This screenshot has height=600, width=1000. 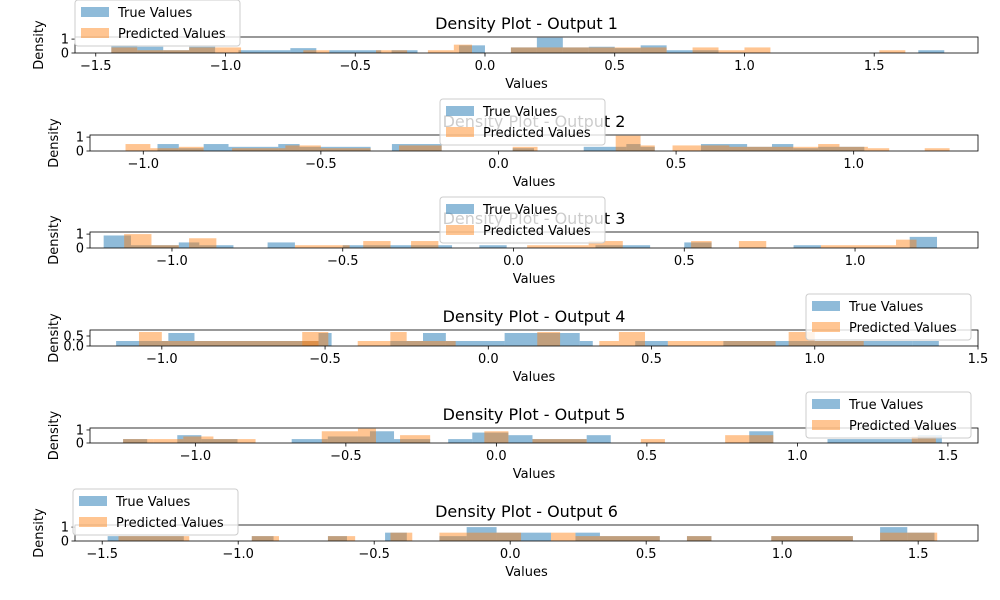 I want to click on x-tick-label: 1.5, so click(x=874, y=66).